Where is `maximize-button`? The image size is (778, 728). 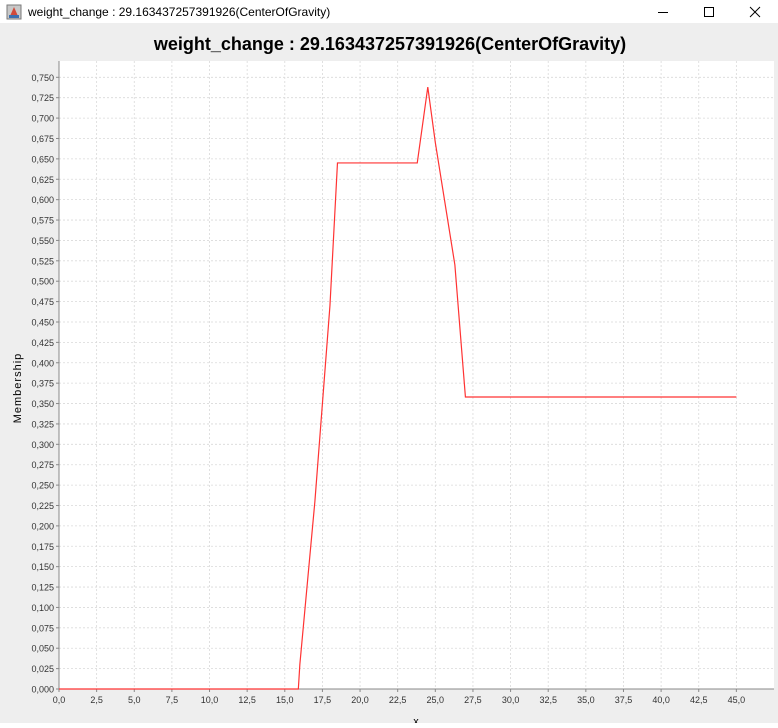
maximize-button is located at coordinates (709, 11).